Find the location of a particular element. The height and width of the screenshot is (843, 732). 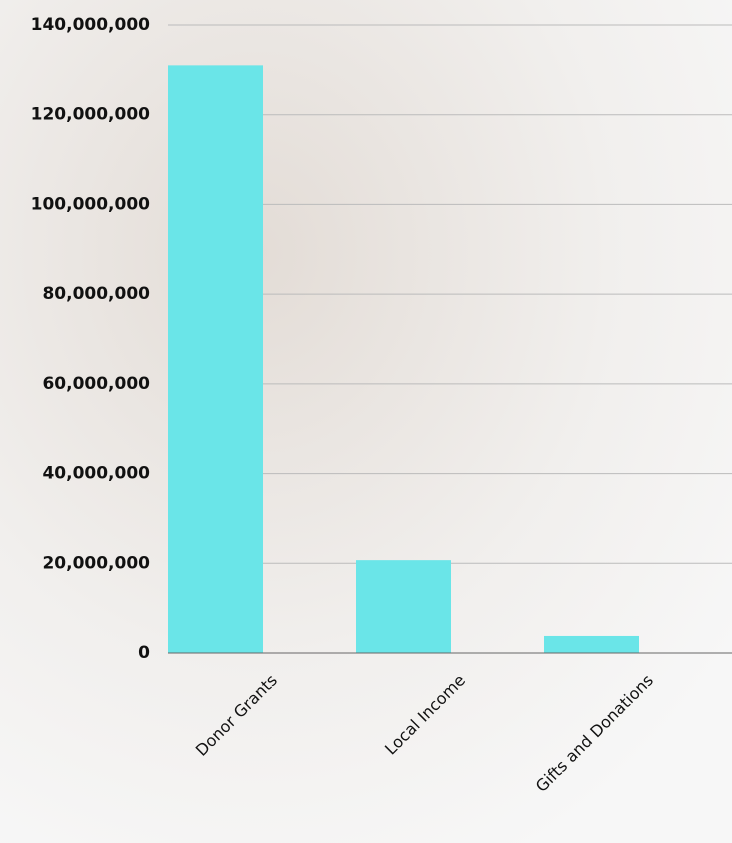

y-tick-label: 120,000,000 is located at coordinates (91, 115).